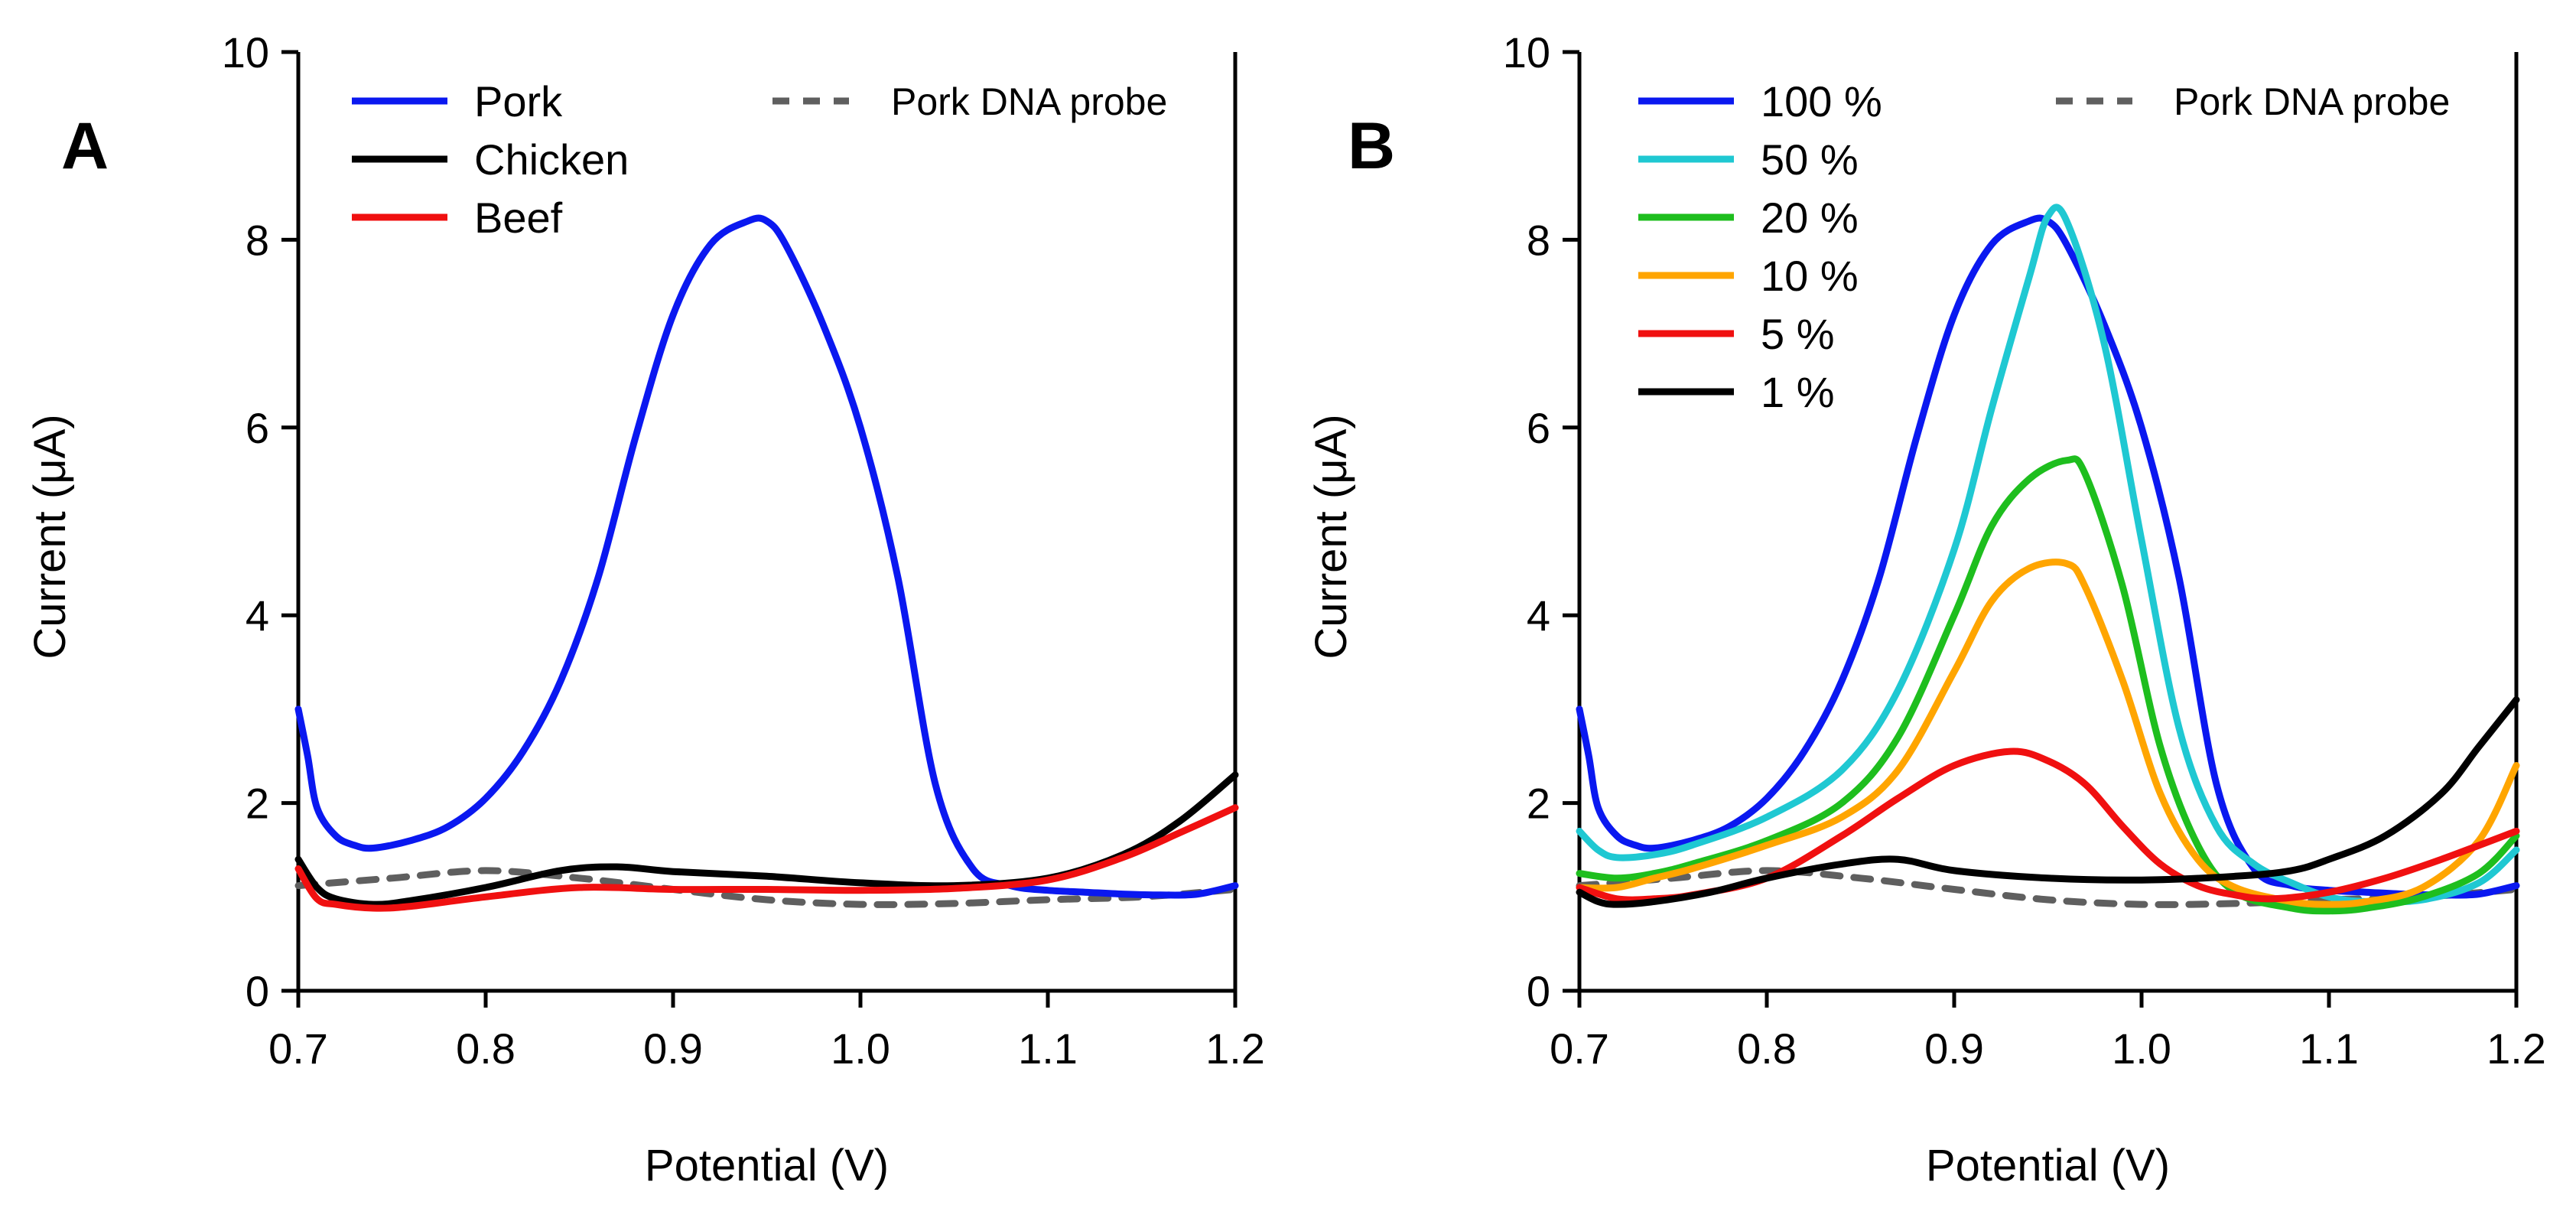 This screenshot has width=2576, height=1218. What do you see at coordinates (85, 146) in the screenshot?
I see `panel-letter: A` at bounding box center [85, 146].